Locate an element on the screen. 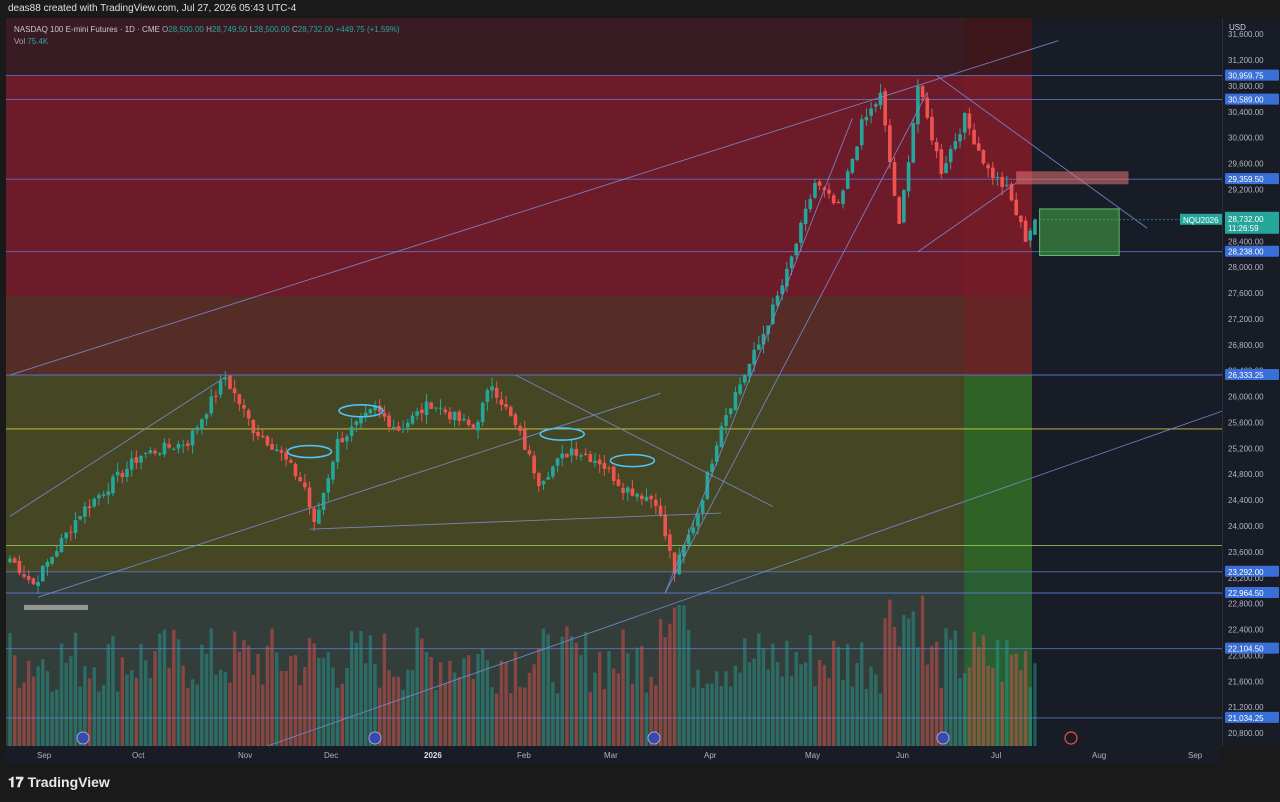  price-level-badge: 29,359.50 is located at coordinates (1252, 179).